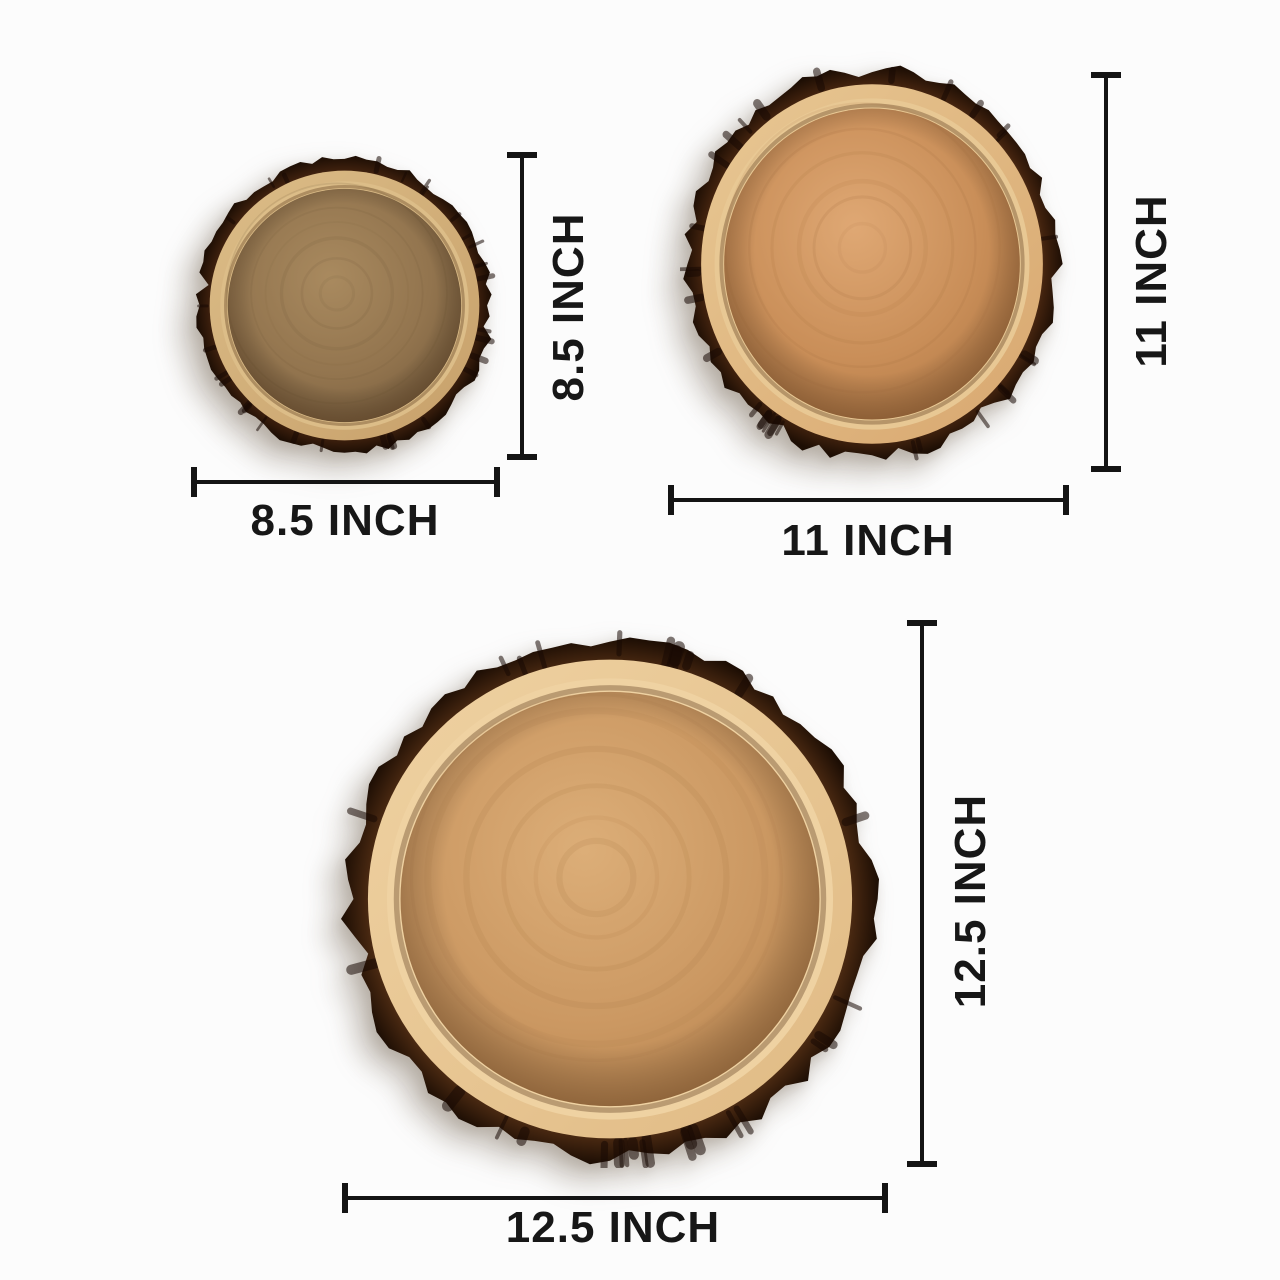 Image resolution: width=1280 pixels, height=1280 pixels. Describe the element at coordinates (868, 500) in the screenshot. I see `width-dimension-line-medium` at that location.